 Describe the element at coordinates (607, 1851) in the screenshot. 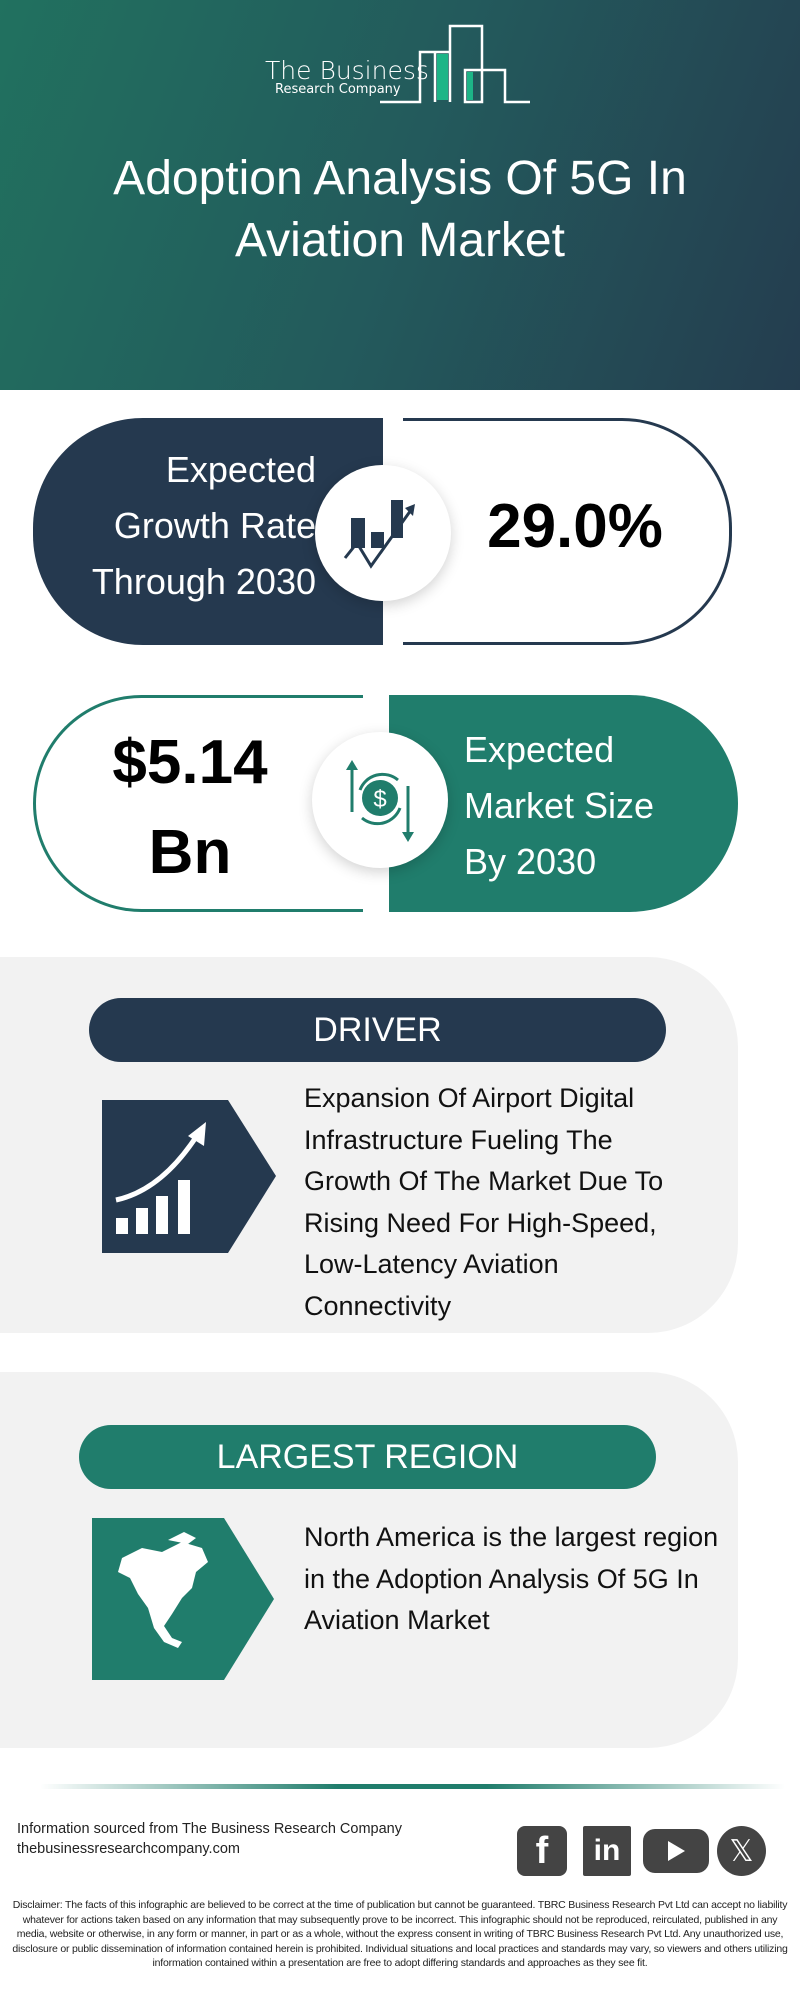

I see `linkedin-icon: in` at that location.